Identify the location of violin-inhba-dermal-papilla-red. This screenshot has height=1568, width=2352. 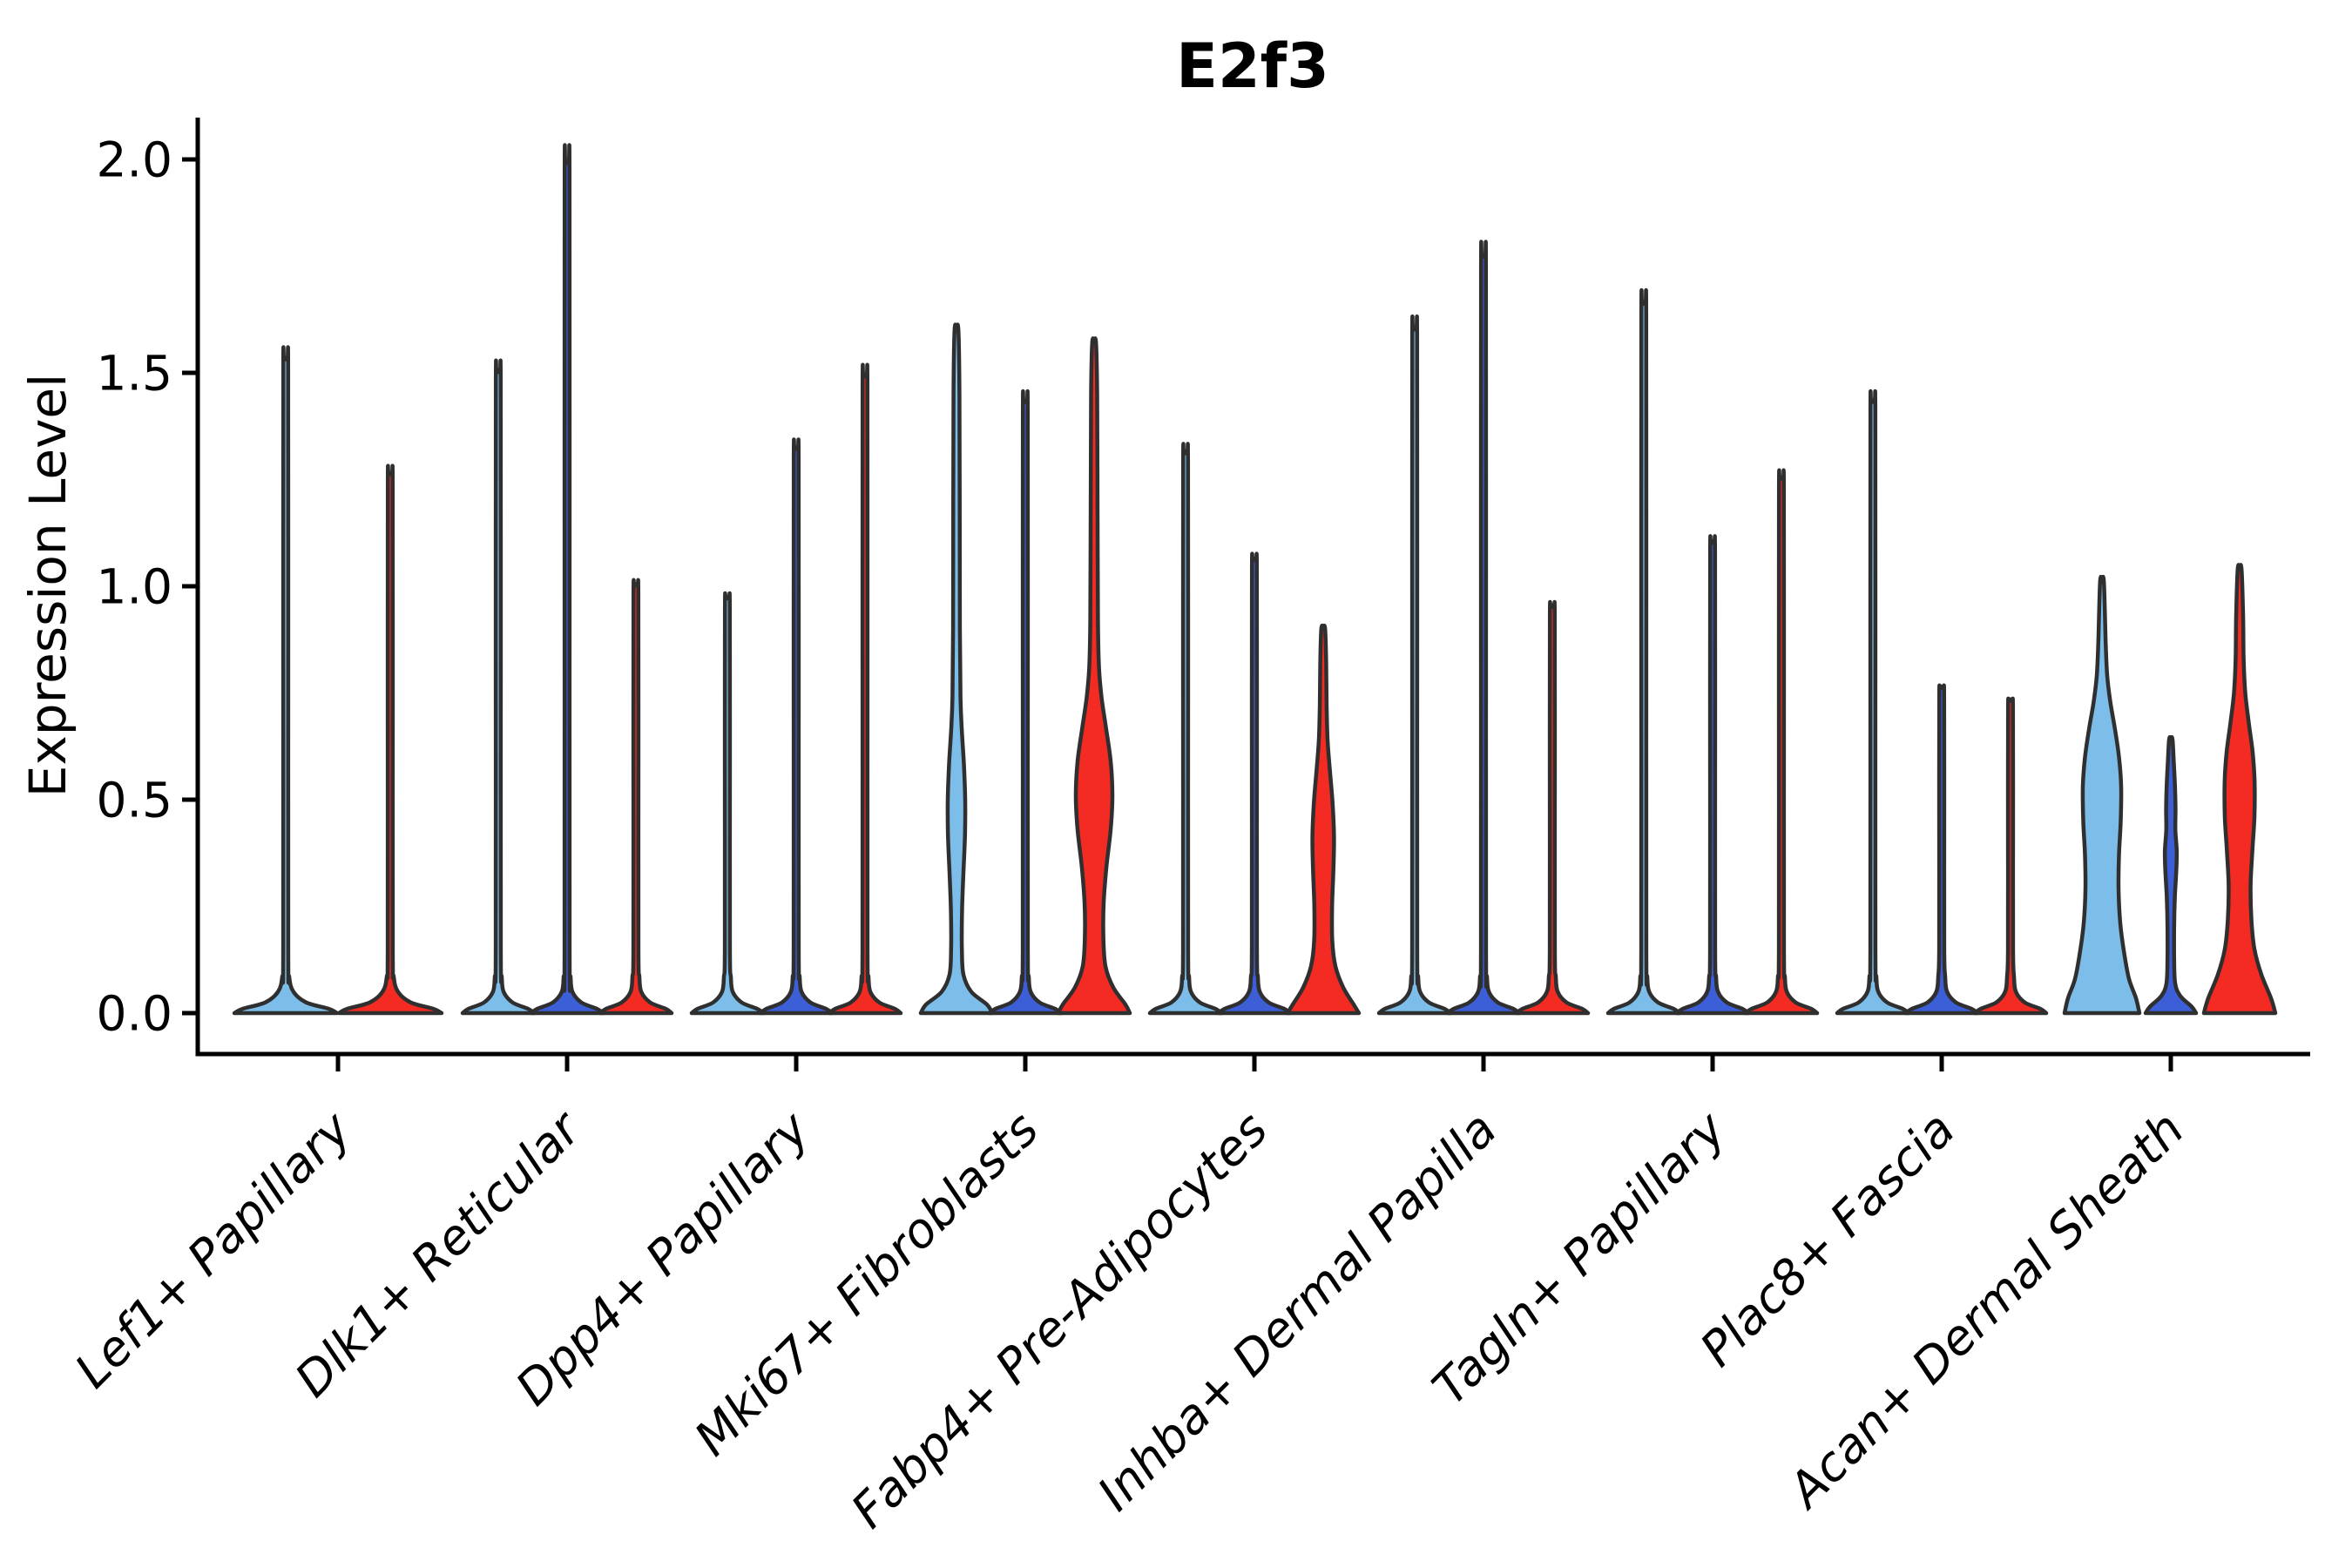
(1552, 807).